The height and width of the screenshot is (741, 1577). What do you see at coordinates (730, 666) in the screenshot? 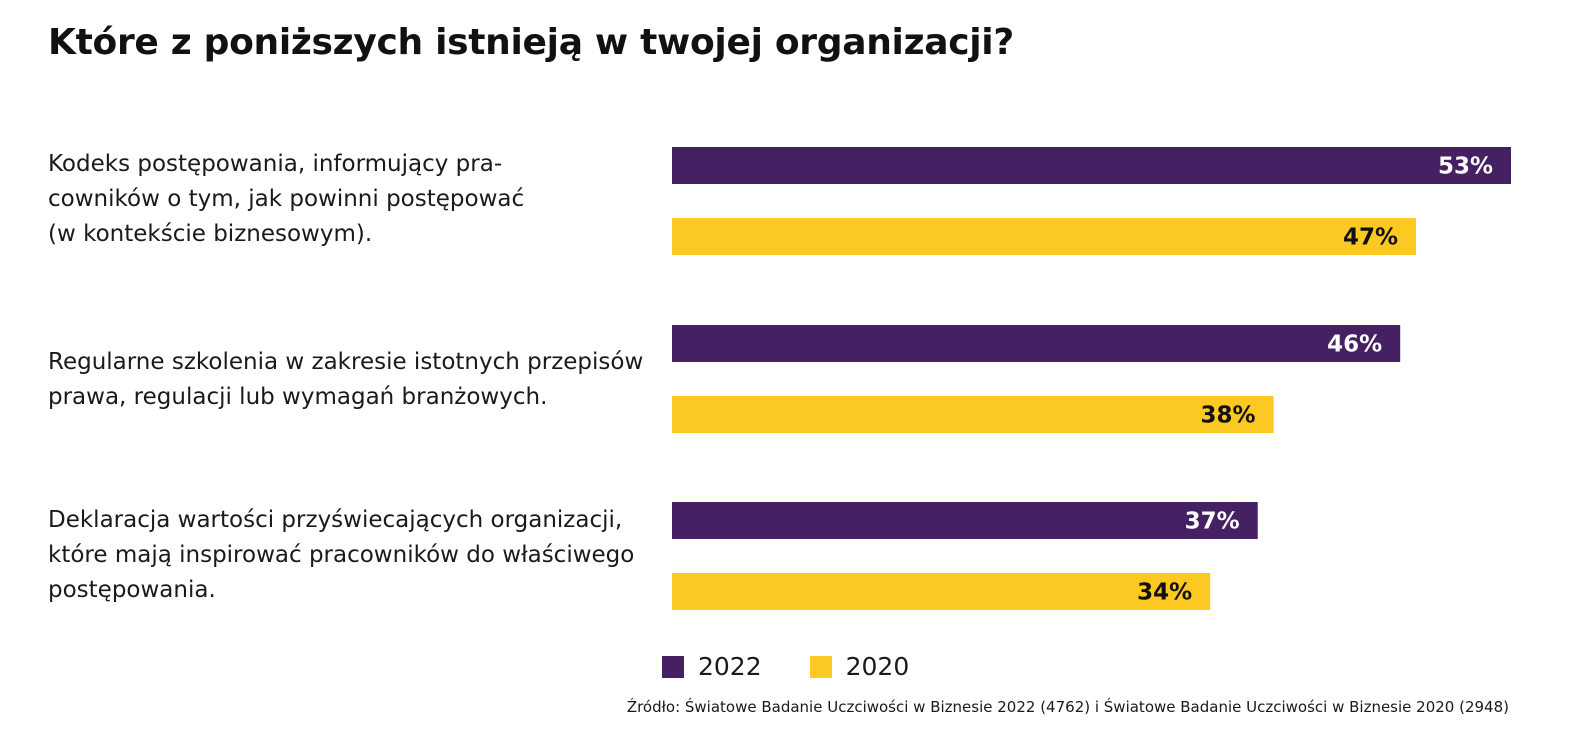
I see `legend-label-2022: 2022` at bounding box center [730, 666].